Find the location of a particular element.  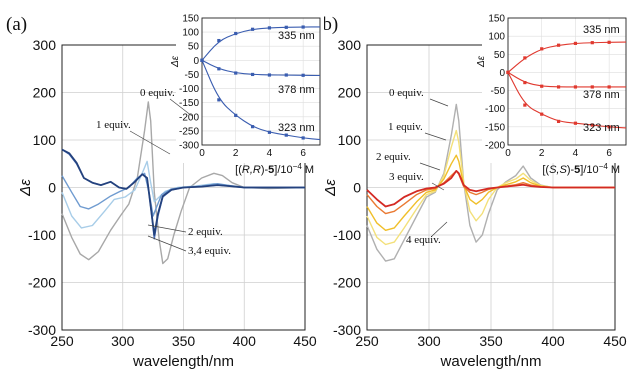

panel-a-ytick-label-2: 100 is located at coordinates (45, 140).